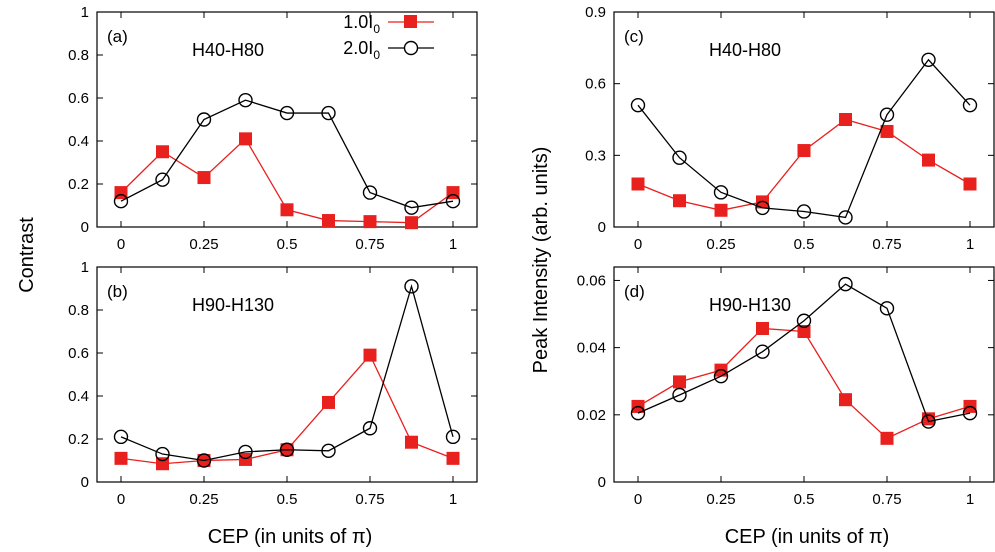 This screenshot has width=995, height=552. I want to click on panel-a-xtick-label: 0.75, so click(369, 244).